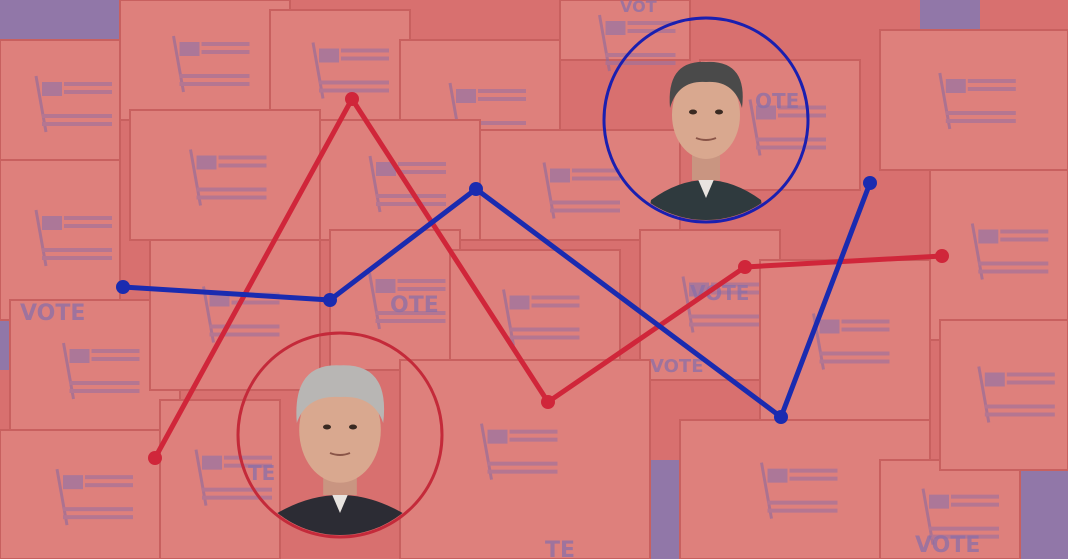 This screenshot has height=559, width=1068. Describe the element at coordinates (638, 8) in the screenshot. I see `vote-lettering: VOT` at that location.